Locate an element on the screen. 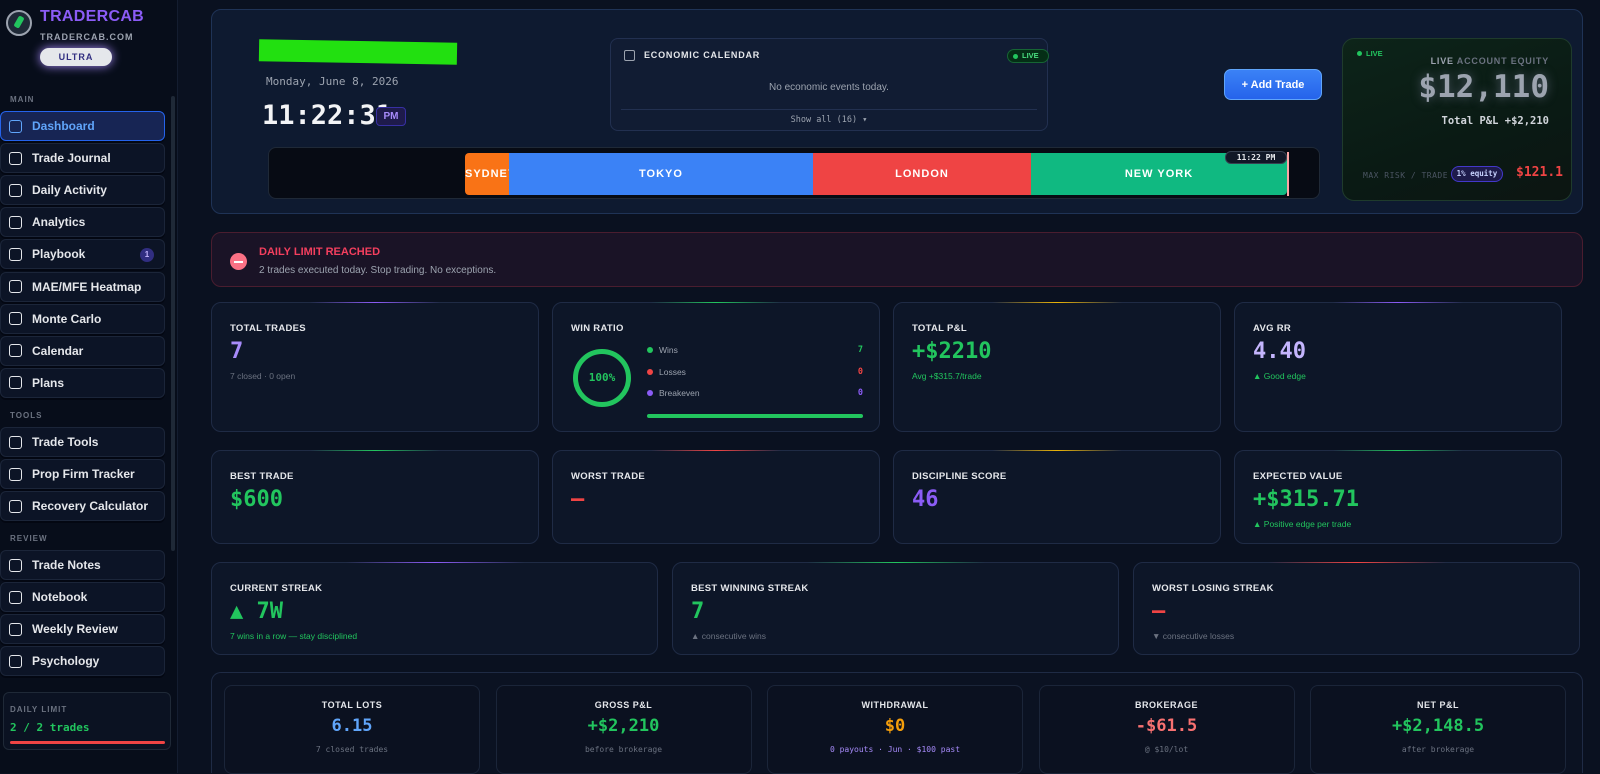 The image size is (1600, 774). card-value: 46 is located at coordinates (925, 499).